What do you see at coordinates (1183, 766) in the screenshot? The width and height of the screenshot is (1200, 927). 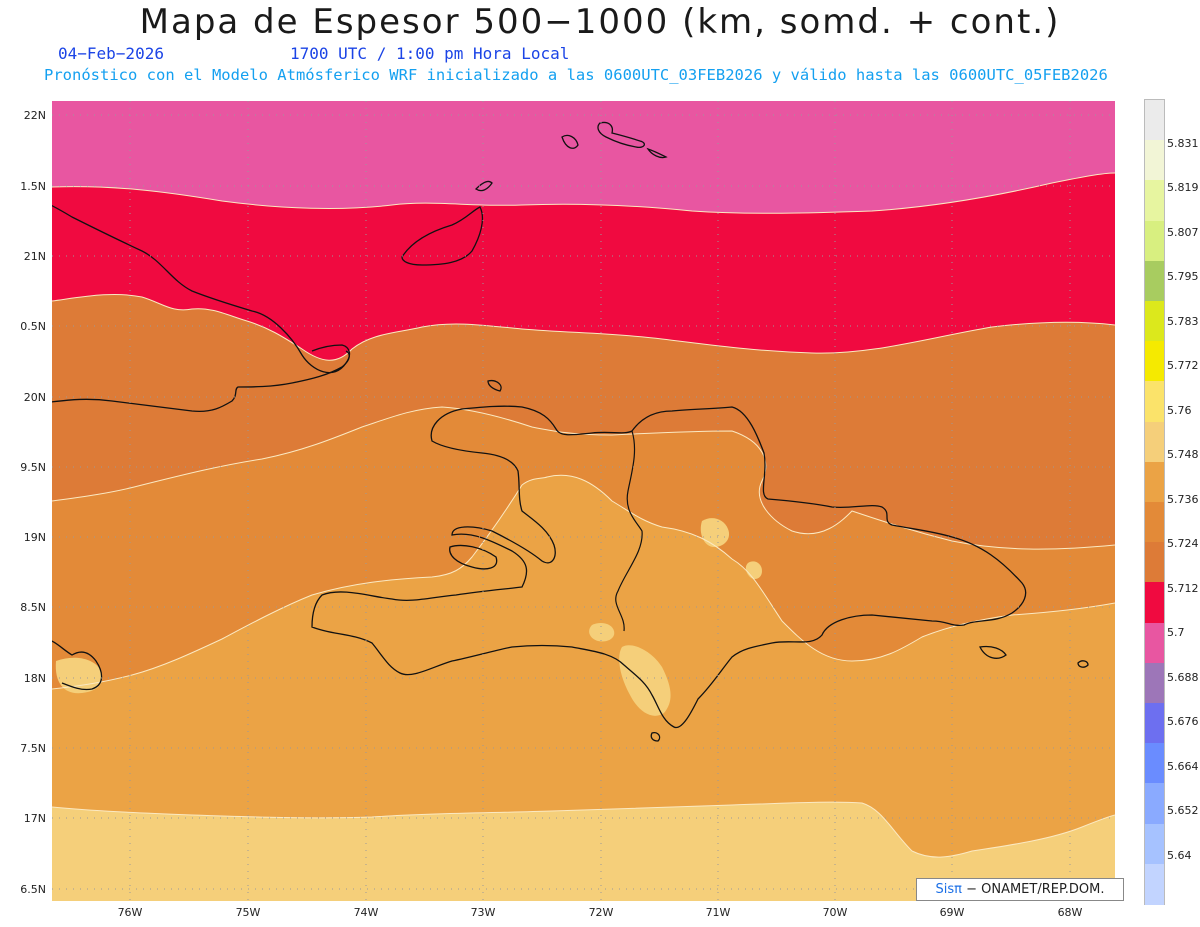 I see `colorbar-label: 5.664` at bounding box center [1183, 766].